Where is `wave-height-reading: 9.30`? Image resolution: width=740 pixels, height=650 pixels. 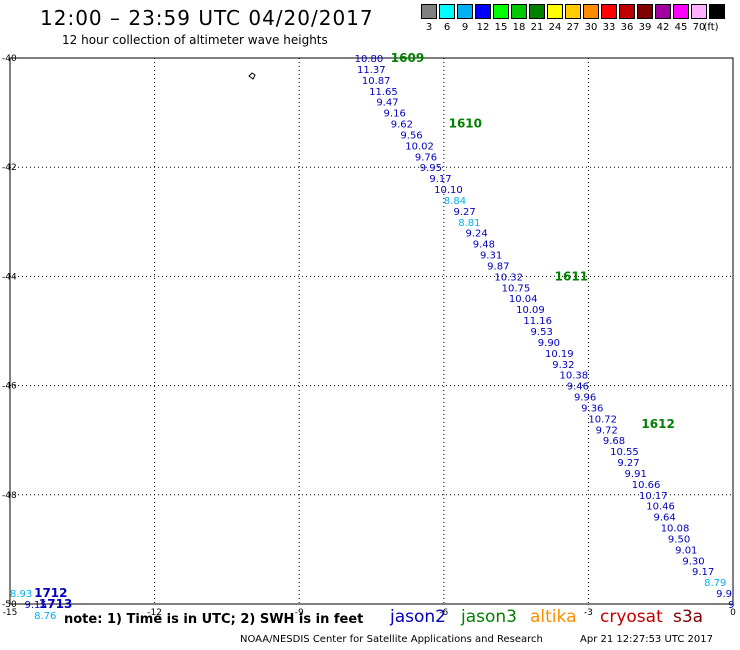
wave-height-reading: 9.30 is located at coordinates (693, 561).